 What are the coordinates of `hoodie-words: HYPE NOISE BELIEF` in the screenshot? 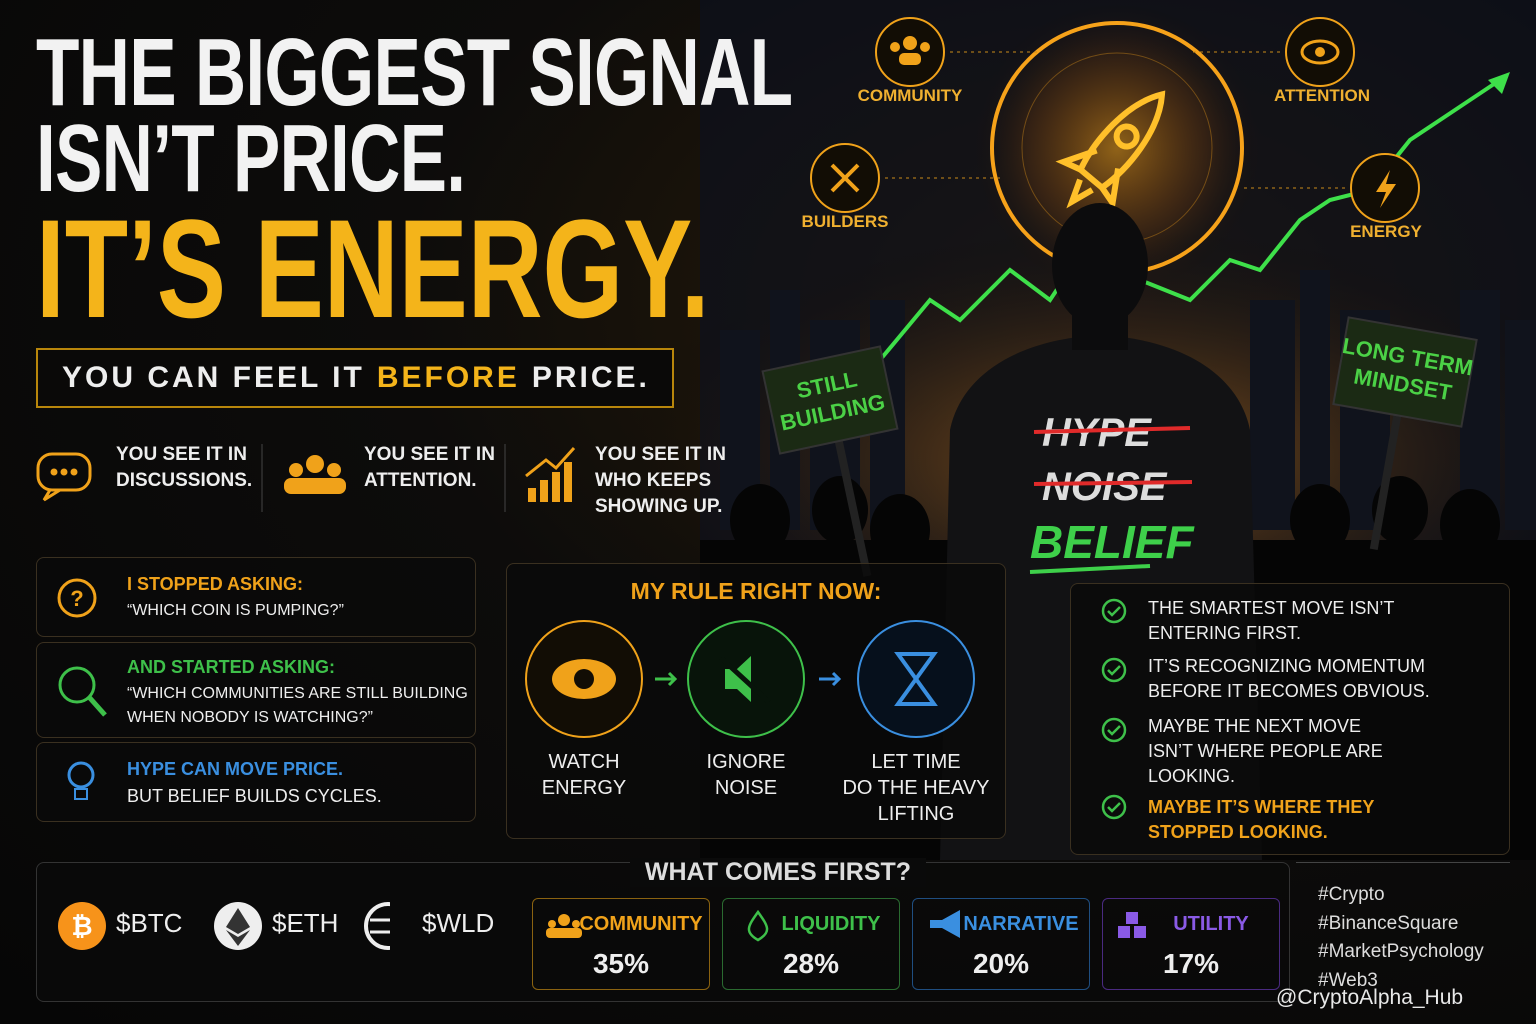 It's located at (1112, 492).